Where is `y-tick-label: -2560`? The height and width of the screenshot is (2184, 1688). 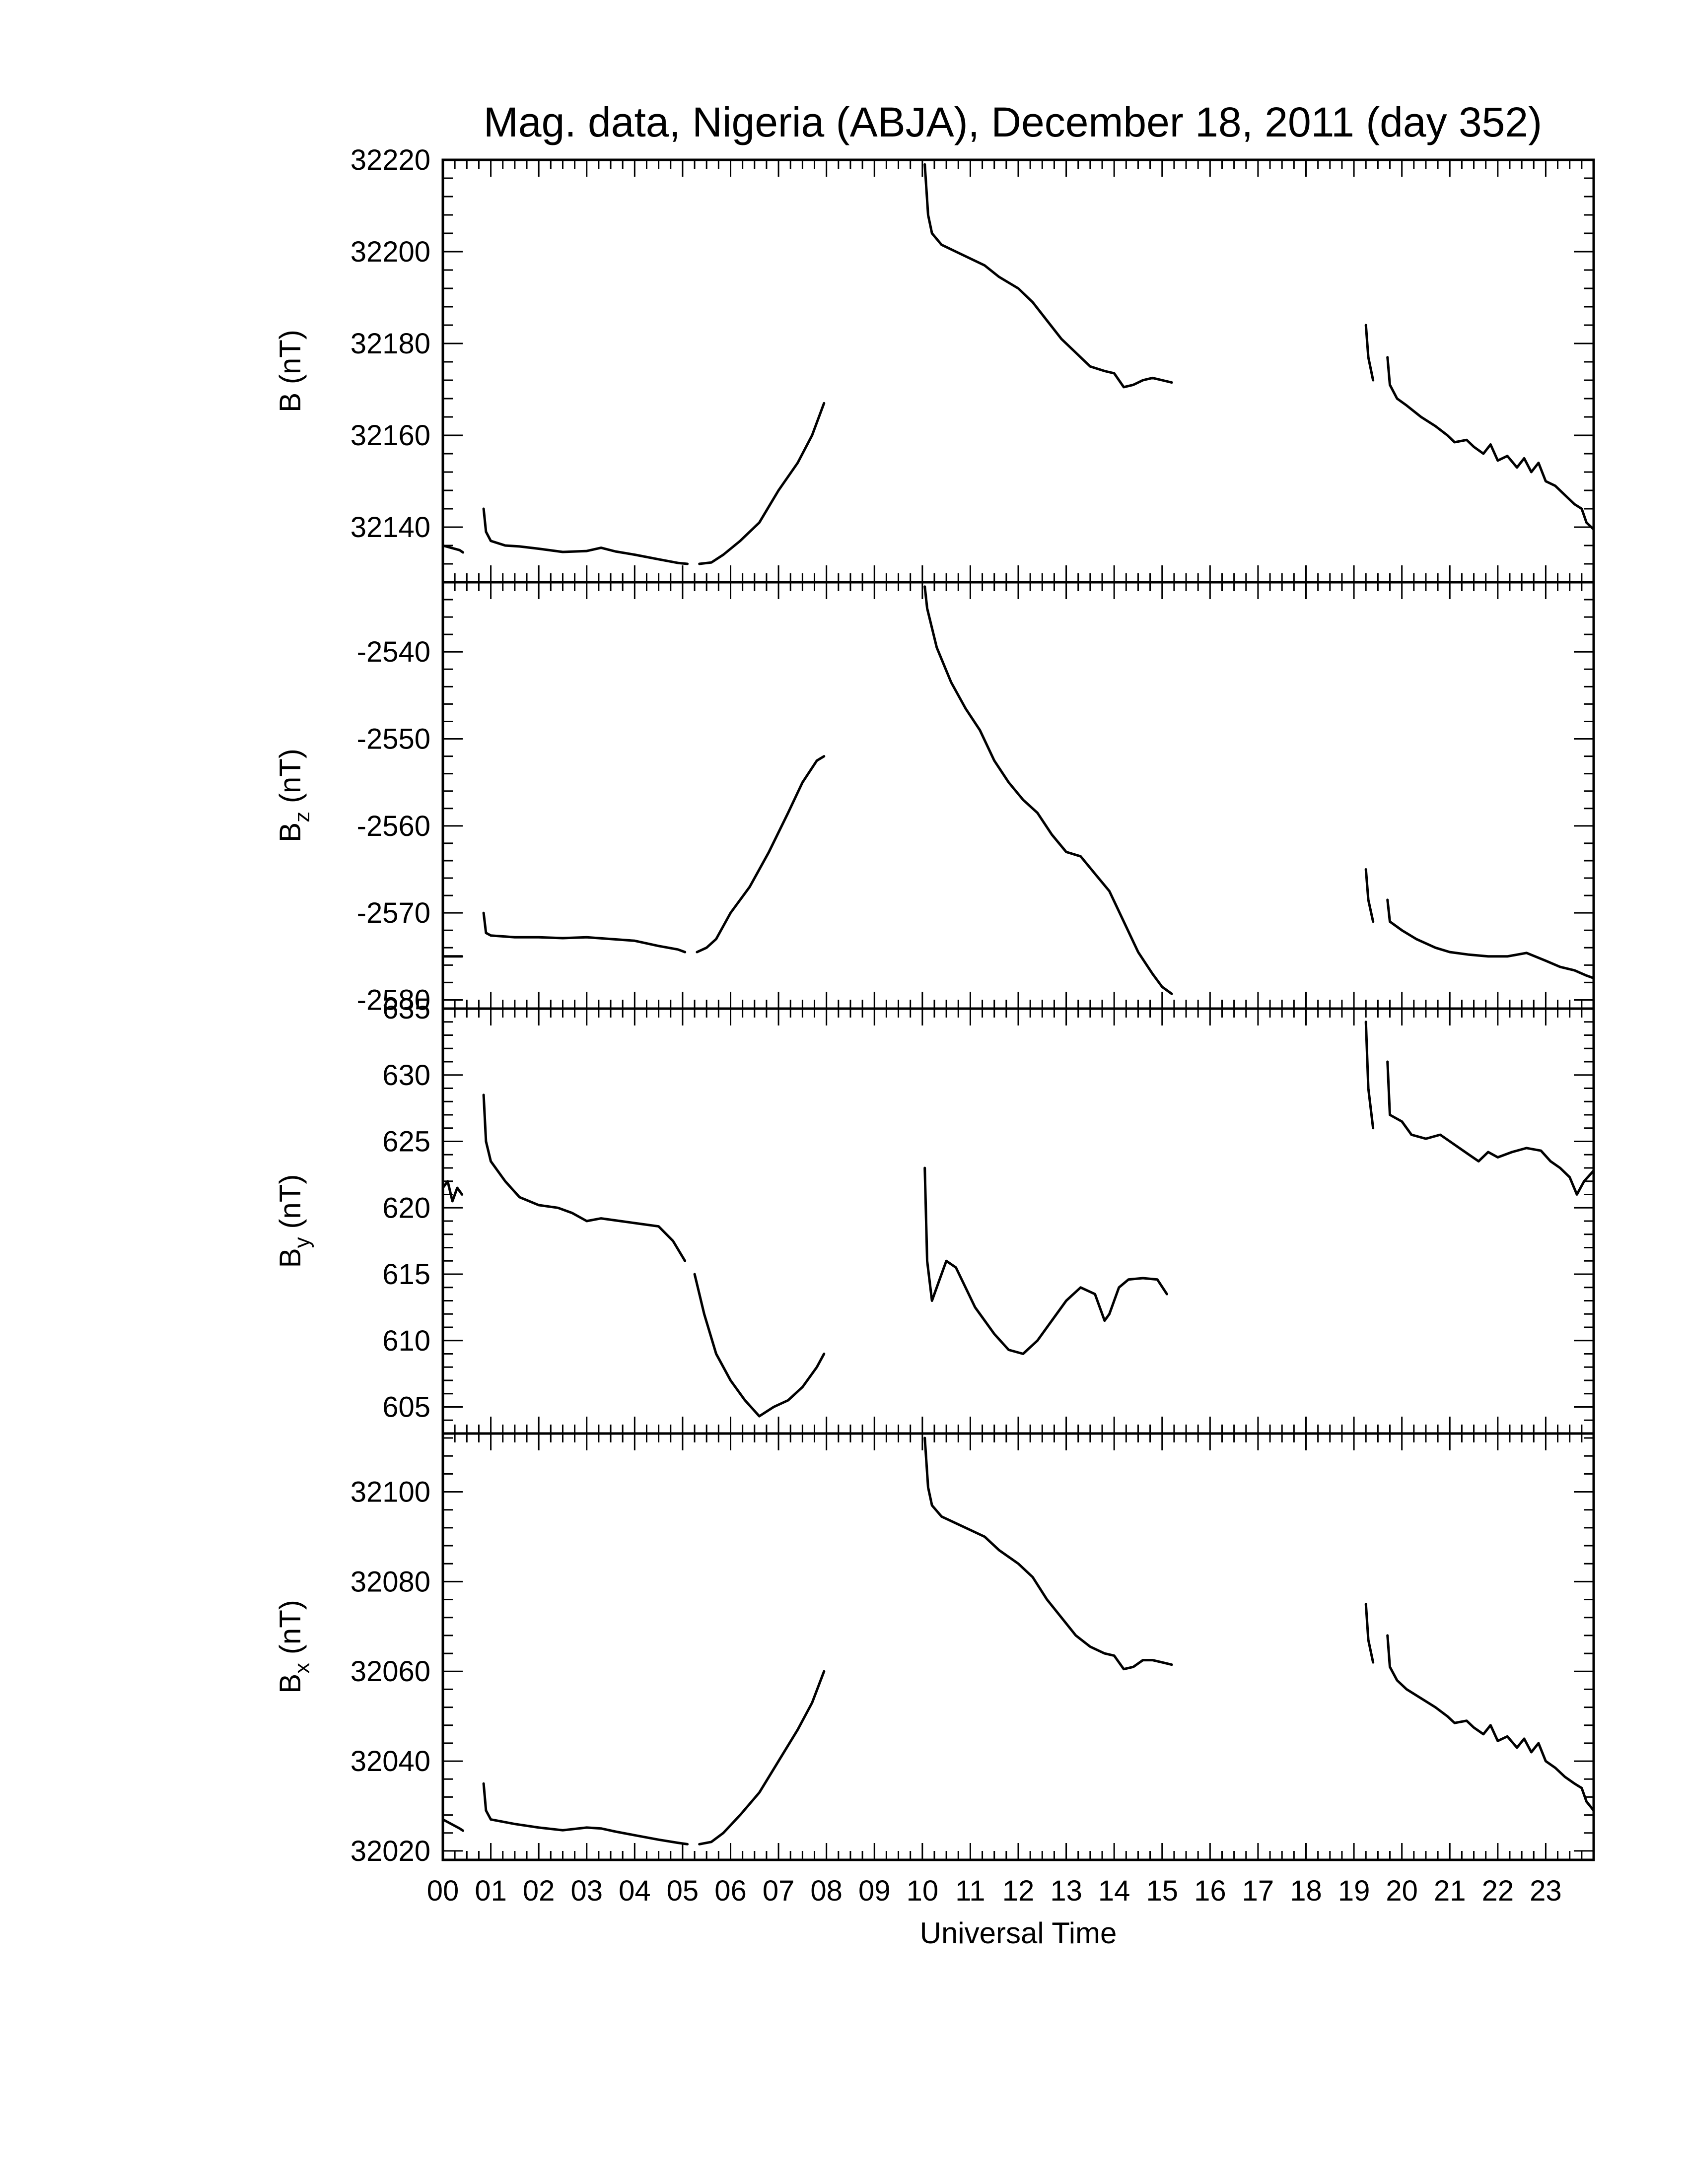 y-tick-label: -2560 is located at coordinates (393, 826).